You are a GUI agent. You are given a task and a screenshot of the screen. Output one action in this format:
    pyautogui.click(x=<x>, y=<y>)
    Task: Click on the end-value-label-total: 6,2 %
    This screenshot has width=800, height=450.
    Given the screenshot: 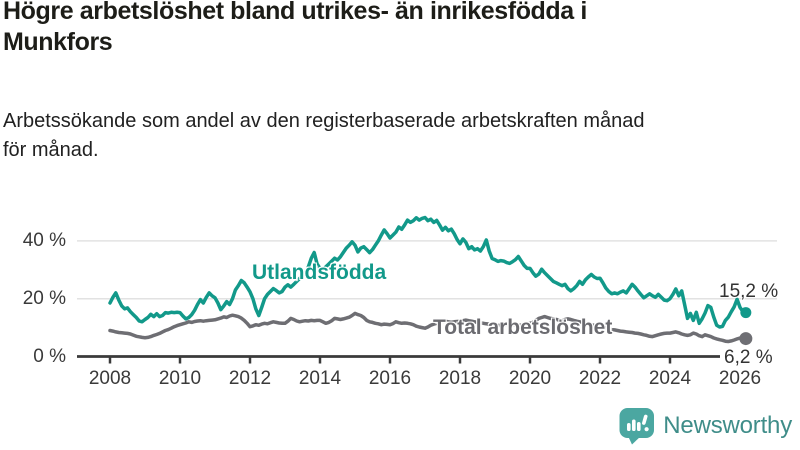 What is the action you would take?
    pyautogui.click(x=748, y=358)
    